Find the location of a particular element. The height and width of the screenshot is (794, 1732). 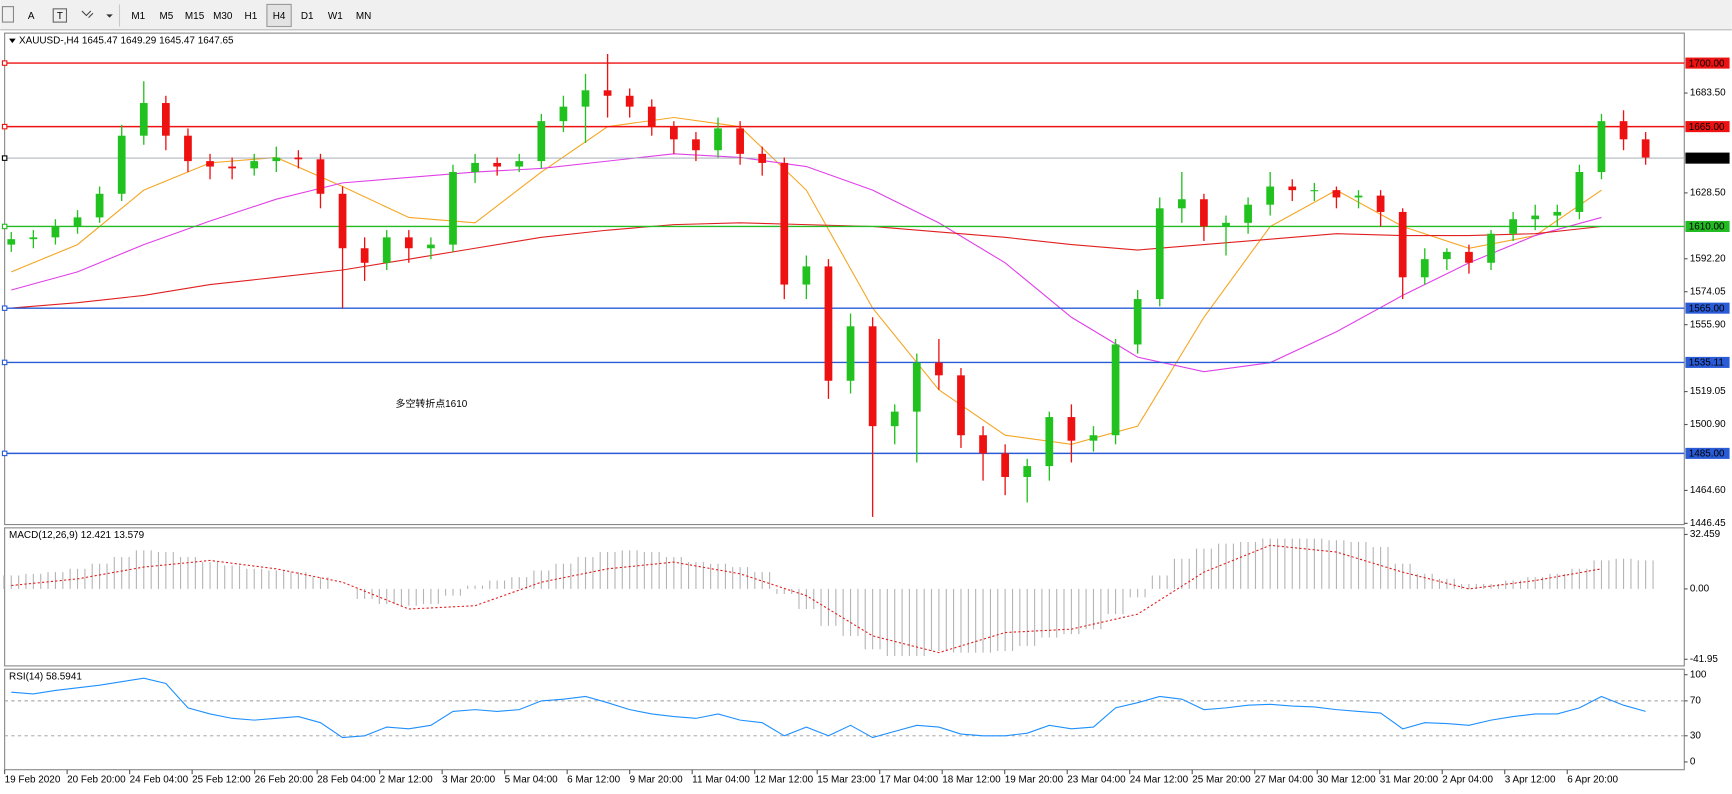

draw-tool-icon is located at coordinates (87, 14).